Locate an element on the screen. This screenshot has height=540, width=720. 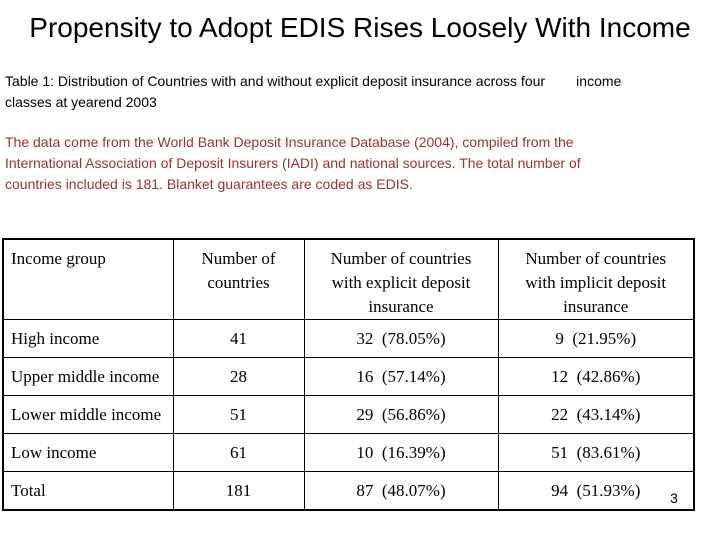
header-income-group: Income group is located at coordinates (88, 279).